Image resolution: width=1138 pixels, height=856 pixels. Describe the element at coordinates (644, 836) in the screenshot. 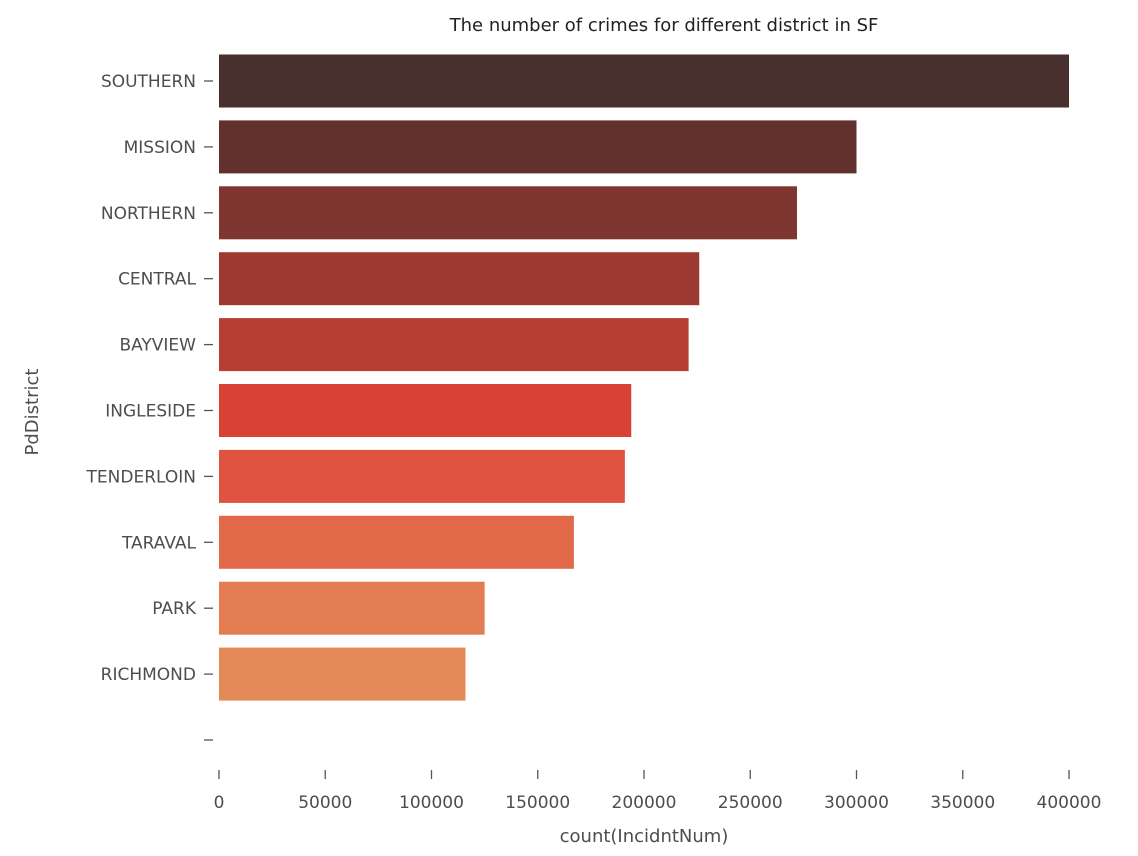

I see `x-axis-label: count(IncidntNum)` at that location.